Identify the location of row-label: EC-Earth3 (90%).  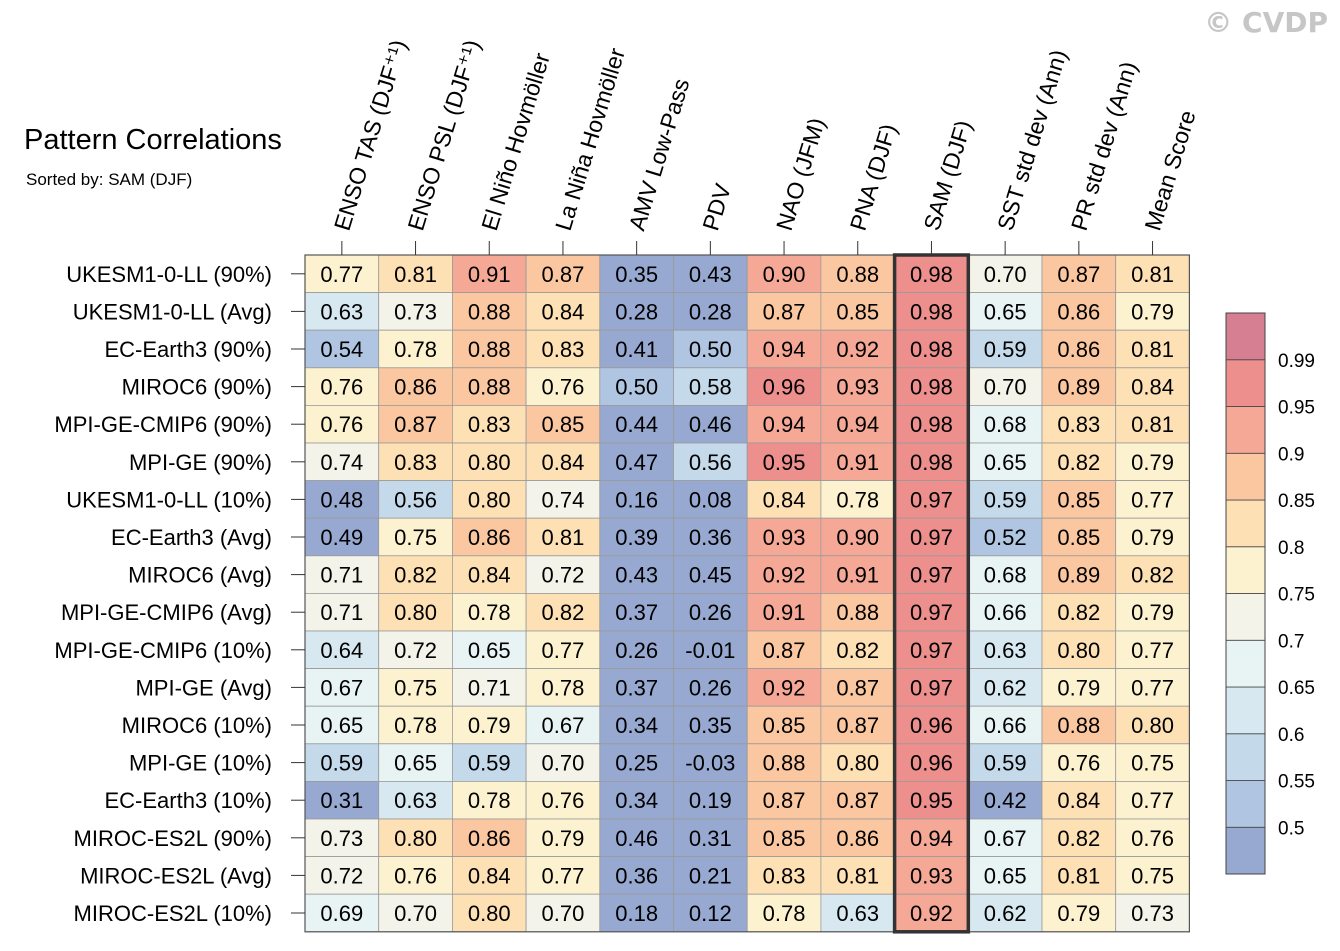
(188, 349).